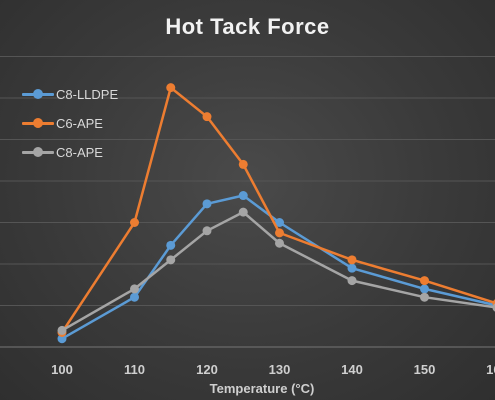  What do you see at coordinates (280, 369) in the screenshot?
I see `x-tick-label: 130` at bounding box center [280, 369].